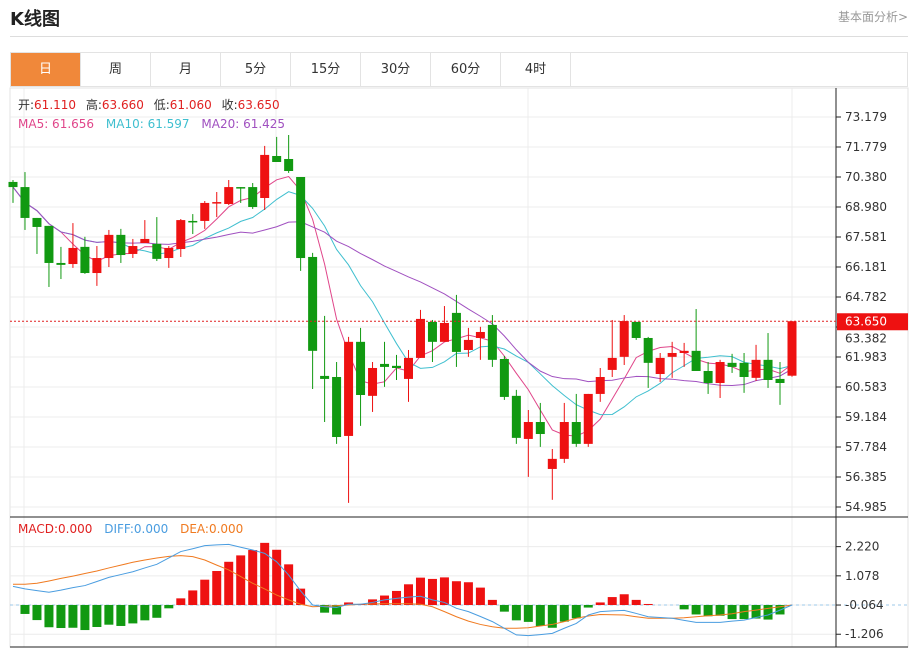 The width and height of the screenshot is (916, 648). I want to click on macd-tick-label: -1.206, so click(864, 634).